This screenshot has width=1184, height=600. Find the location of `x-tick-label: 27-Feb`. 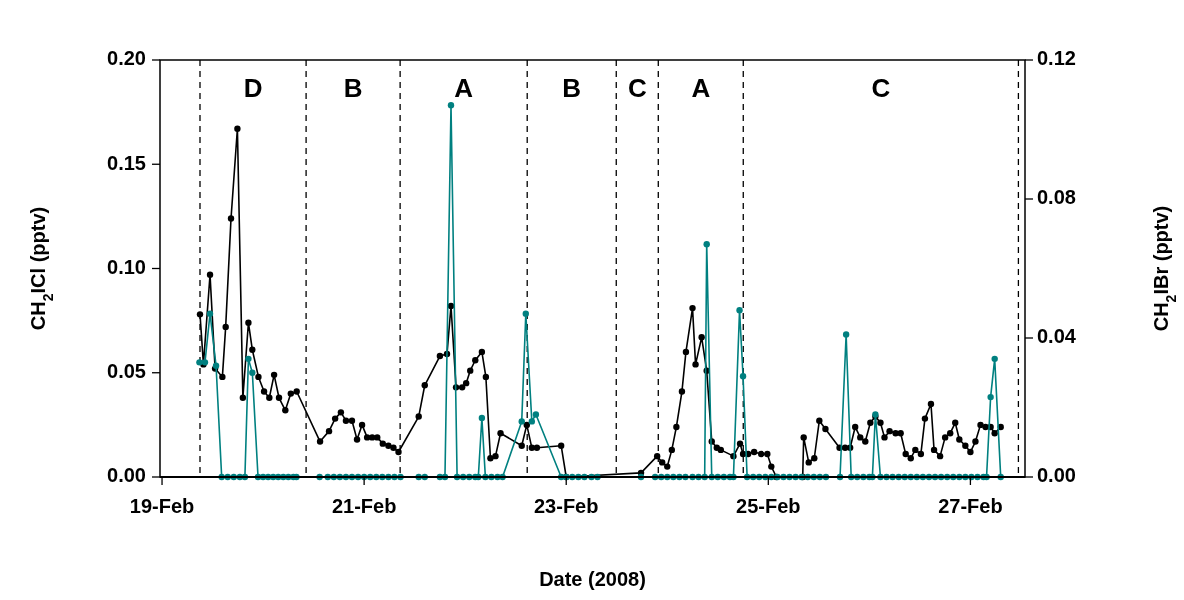

x-tick-label: 27-Feb is located at coordinates (970, 506).